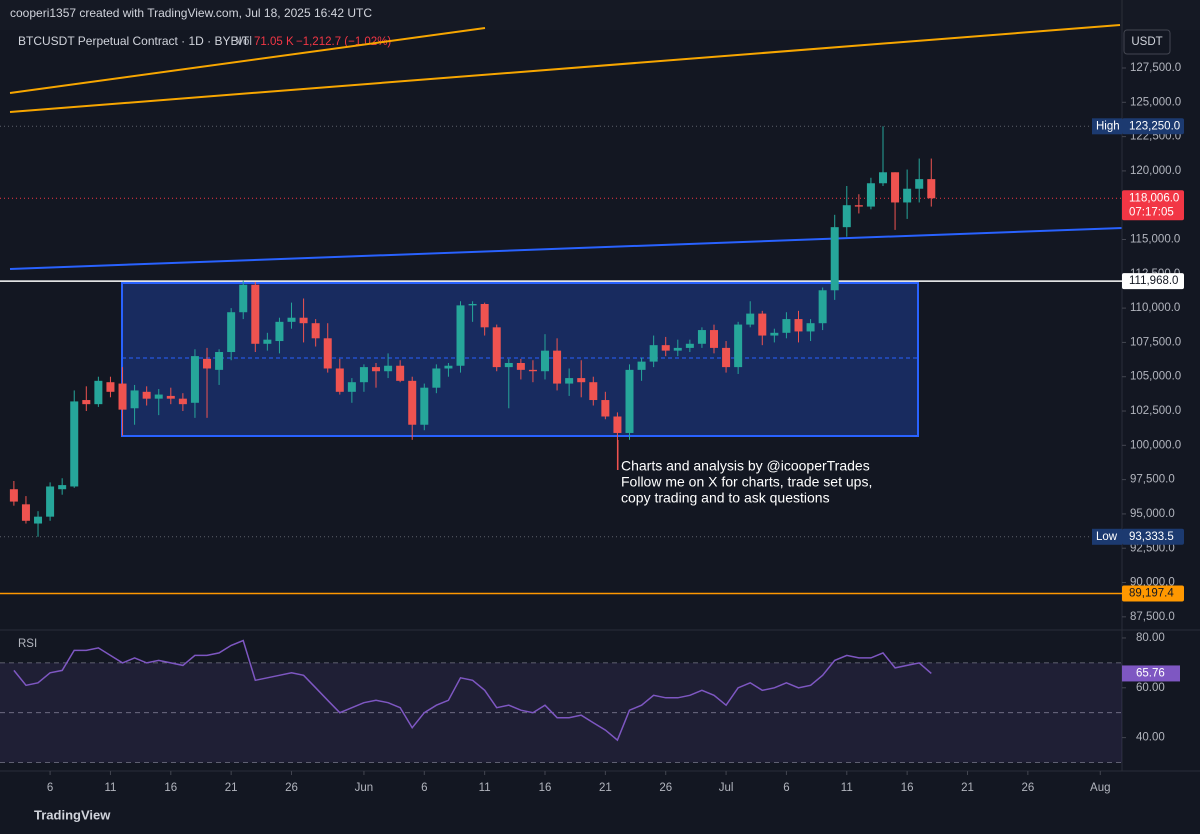 This screenshot has height=834, width=1200. Describe the element at coordinates (27, 644) in the screenshot. I see `rsi-title: RSI` at that location.